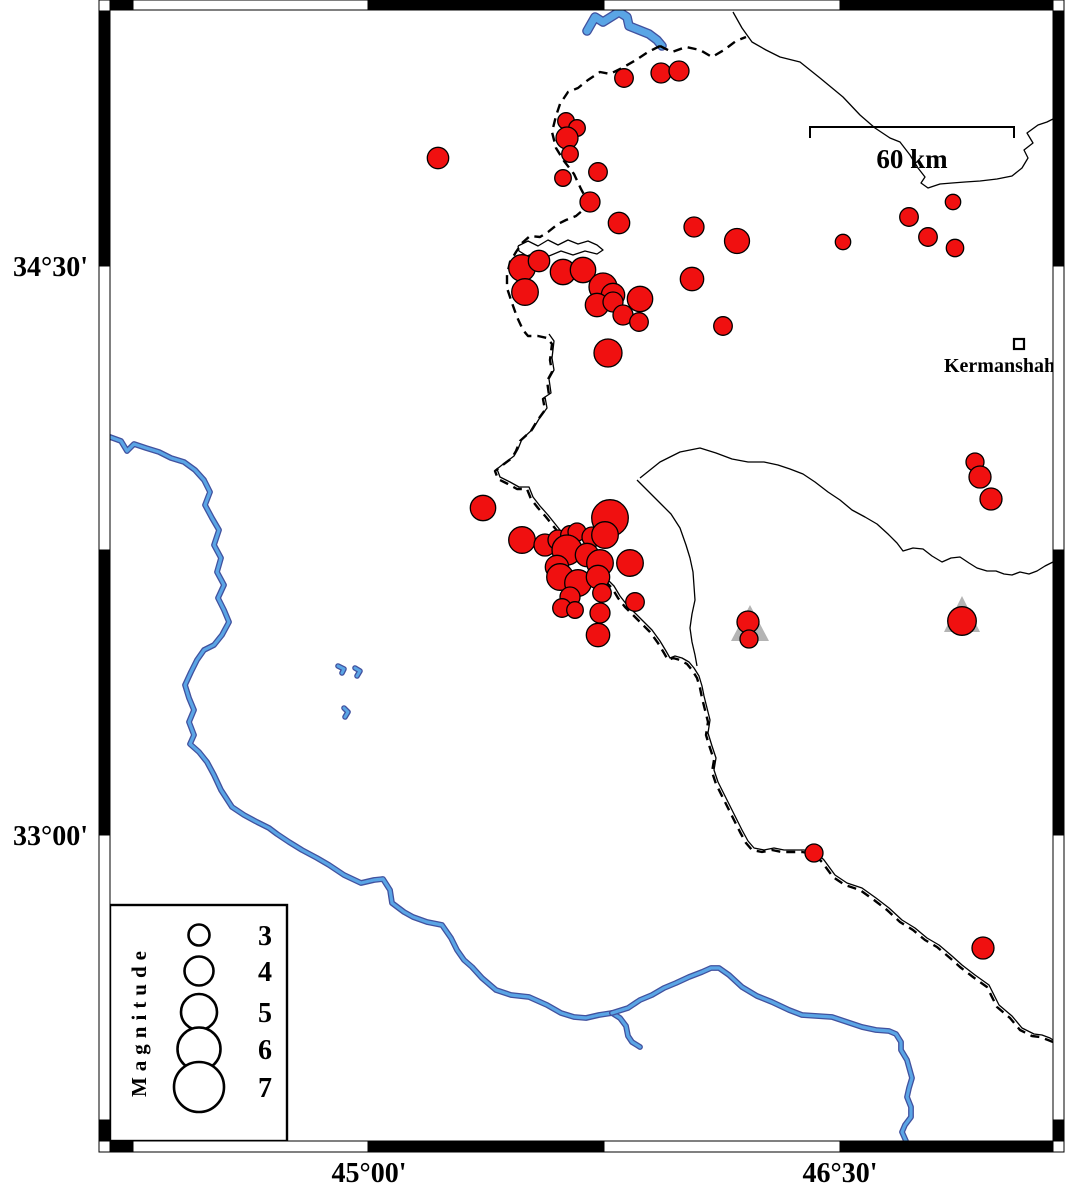 The height and width of the screenshot is (1190, 1066). What do you see at coordinates (999, 366) in the screenshot?
I see `city-label-kermanshah: Kermanshah` at bounding box center [999, 366].